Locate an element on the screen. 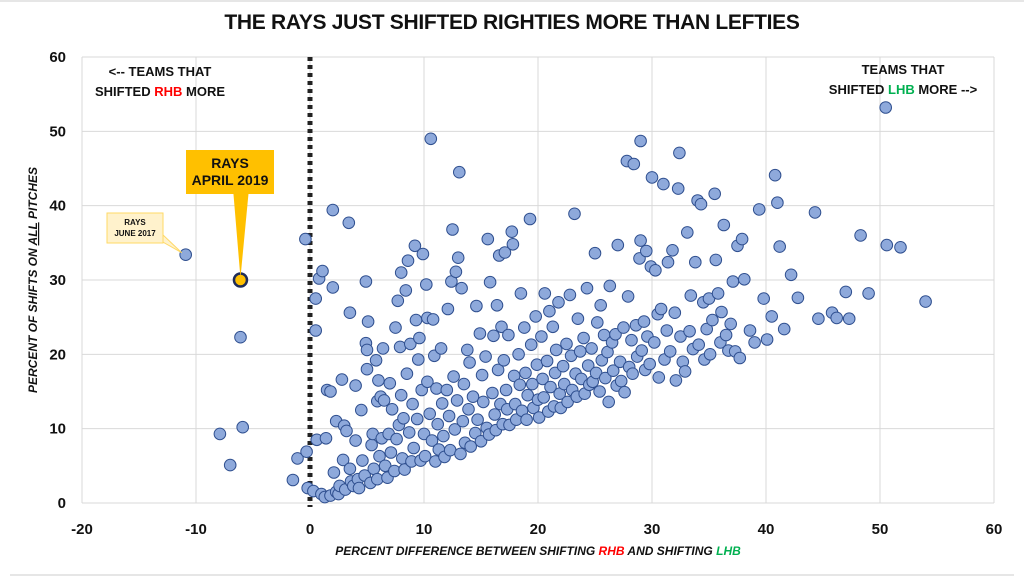 The width and height of the screenshot is (1024, 576). callout-label: RAYS is located at coordinates (135, 222).